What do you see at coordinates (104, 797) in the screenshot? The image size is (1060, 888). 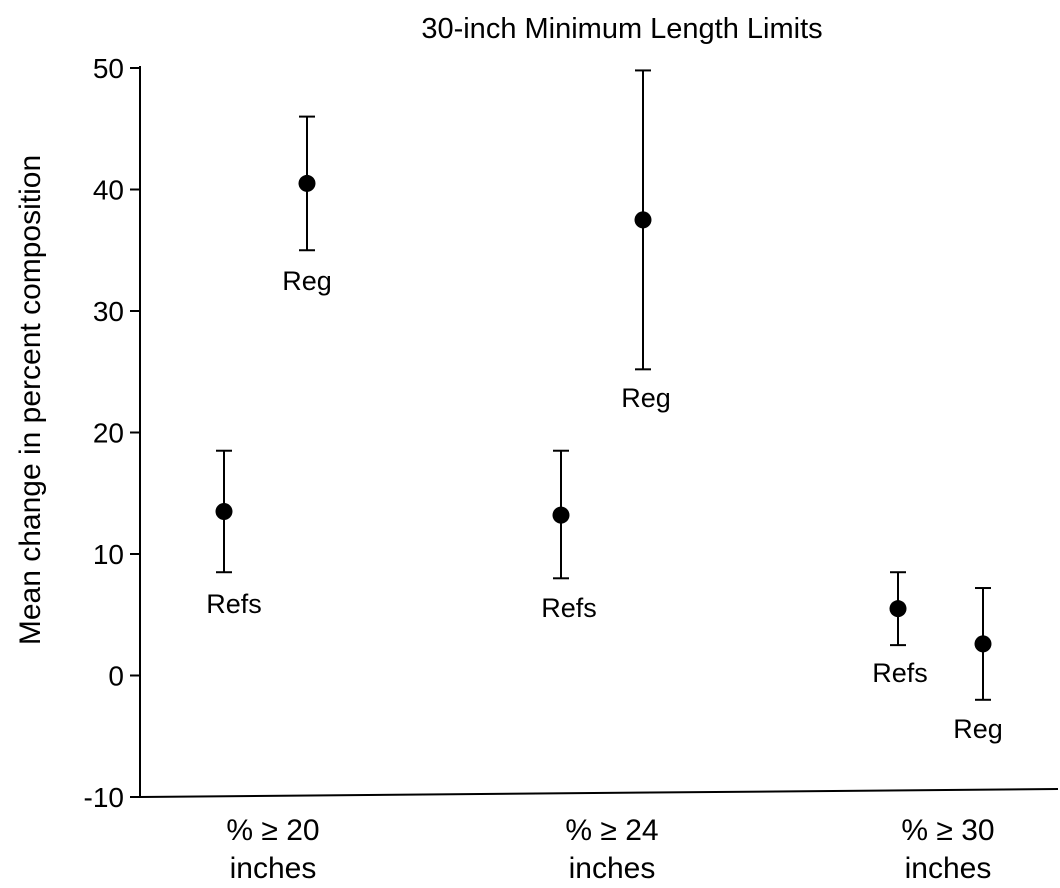 I see `y-tick-label: -10` at bounding box center [104, 797].